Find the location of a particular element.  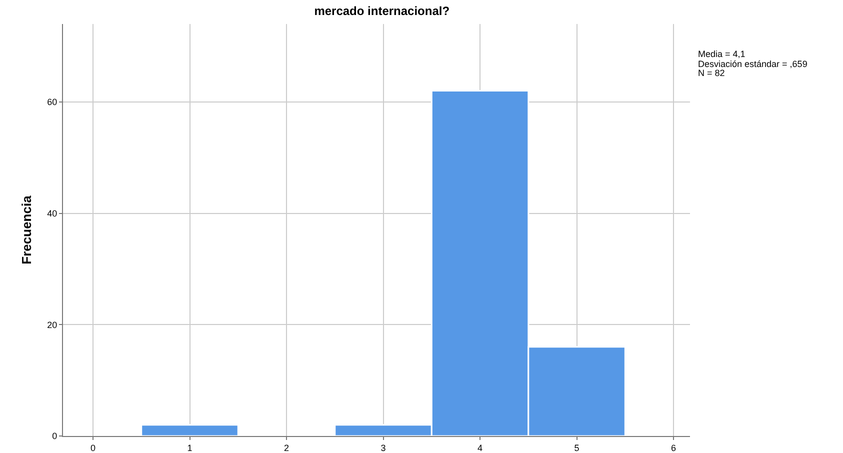

y-tick-label: 60 is located at coordinates (52, 102).